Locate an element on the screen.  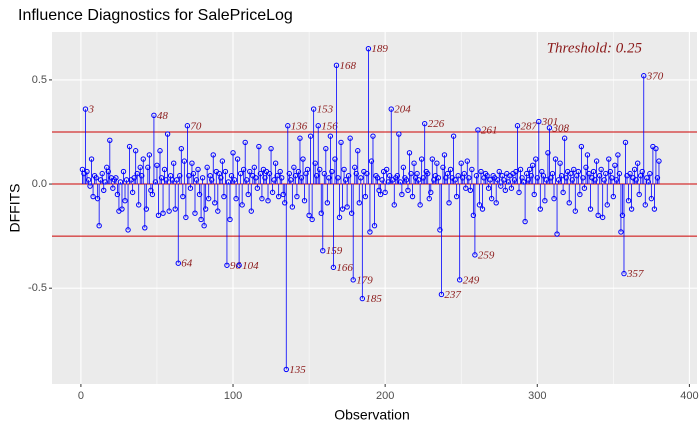
point-label: 249 is located at coordinates (471, 280).